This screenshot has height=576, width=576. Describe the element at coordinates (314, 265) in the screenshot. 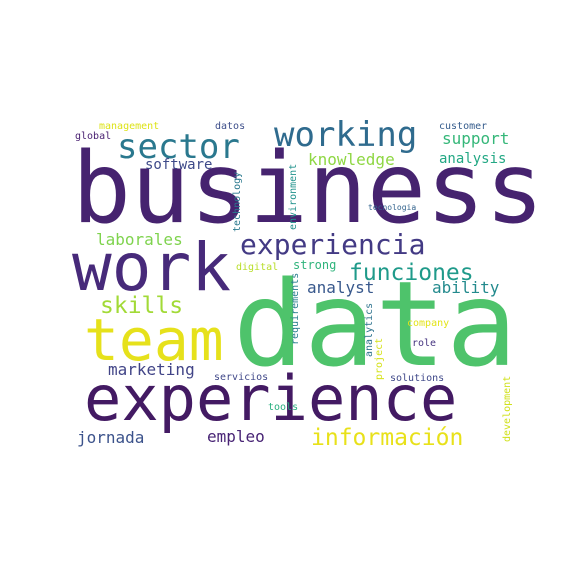

I see `word-strong: strong` at that location.